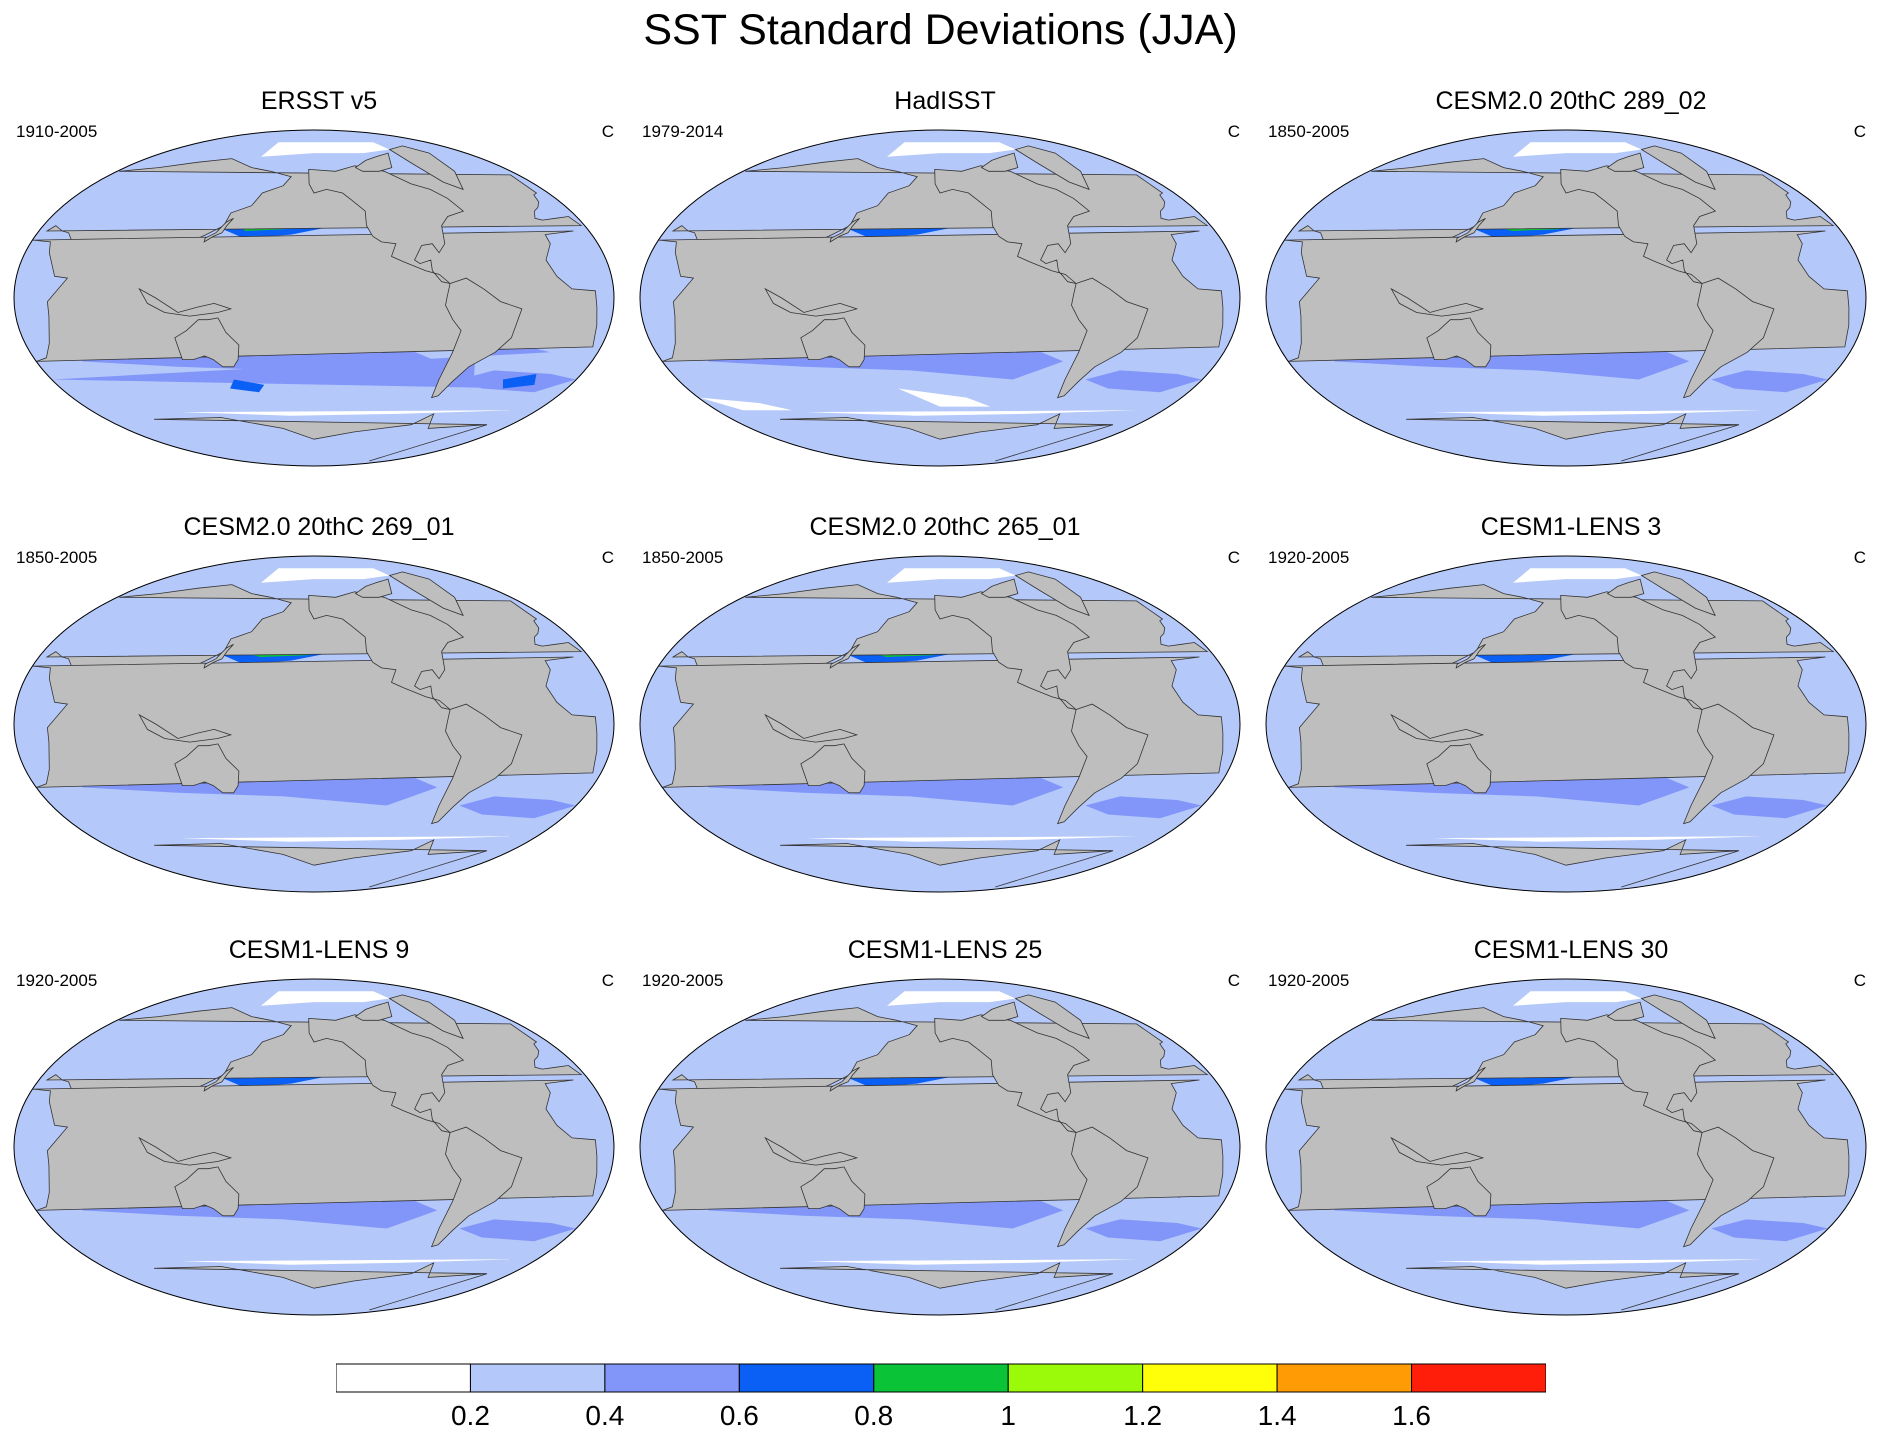  What do you see at coordinates (1412, 1415) in the screenshot?
I see `colorbar-tick-label: 1.6` at bounding box center [1412, 1415].